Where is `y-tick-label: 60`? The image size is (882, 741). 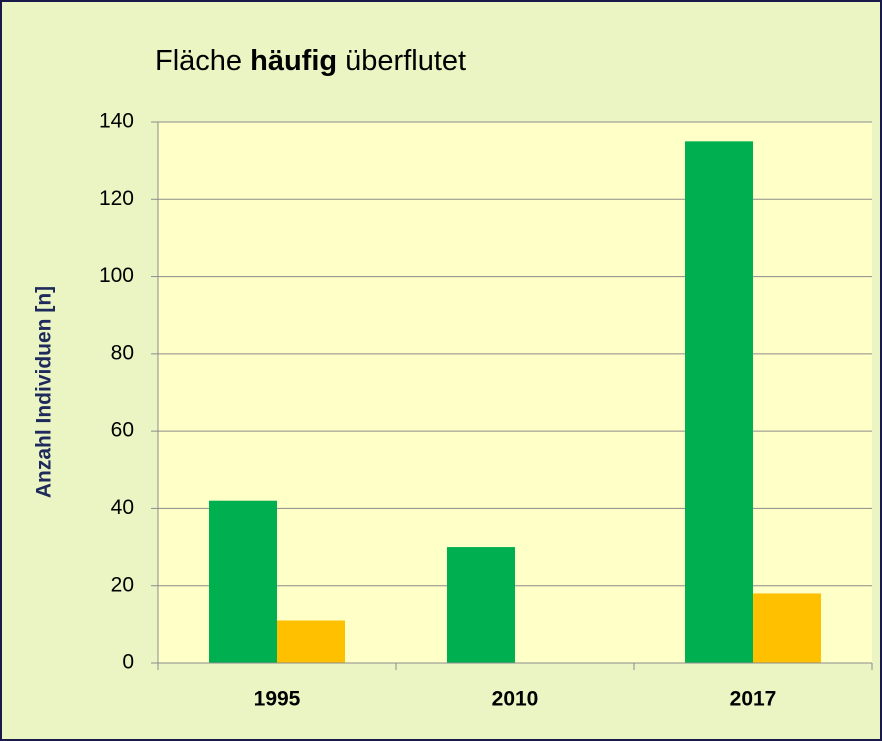 y-tick-label: 60 is located at coordinates (122, 430).